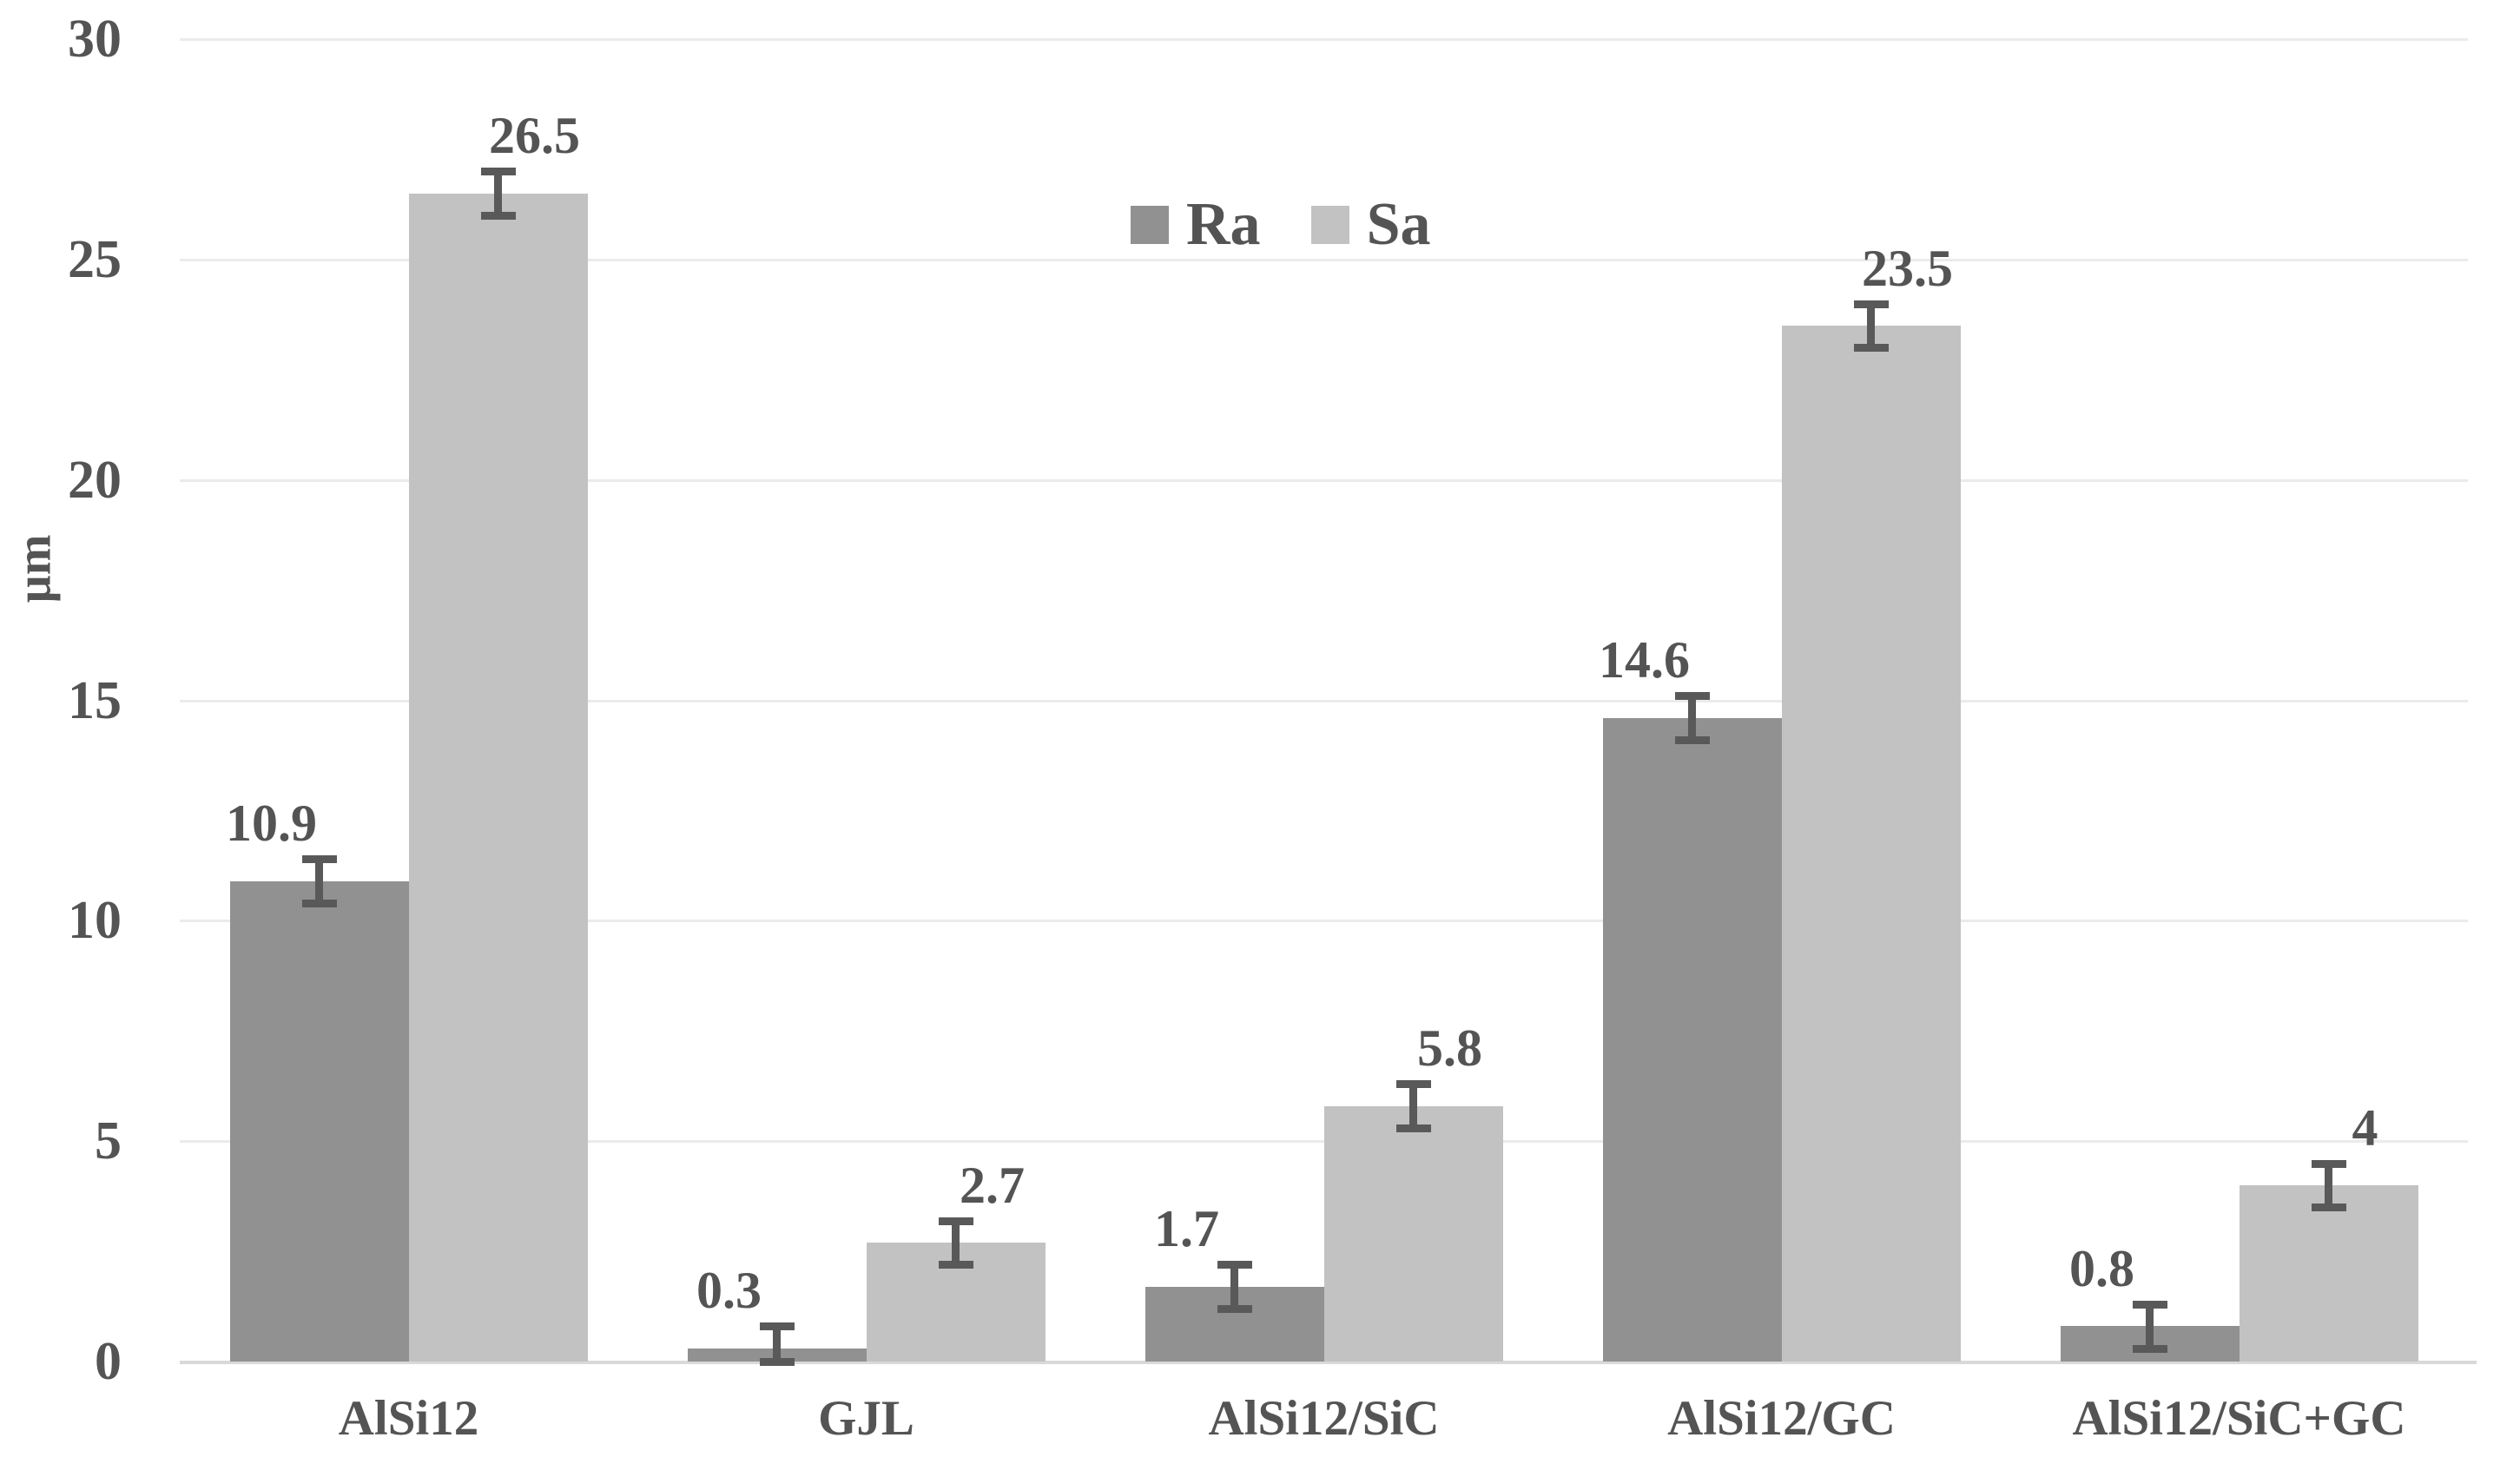 This screenshot has width=2520, height=1464. What do you see at coordinates (866, 1418) in the screenshot?
I see `x-tick-label: GJL` at bounding box center [866, 1418].